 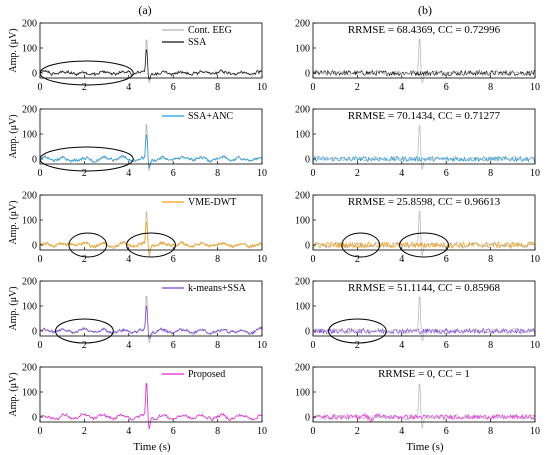 I want to click on y-tick-label-b2-0: 0, so click(x=307, y=160).